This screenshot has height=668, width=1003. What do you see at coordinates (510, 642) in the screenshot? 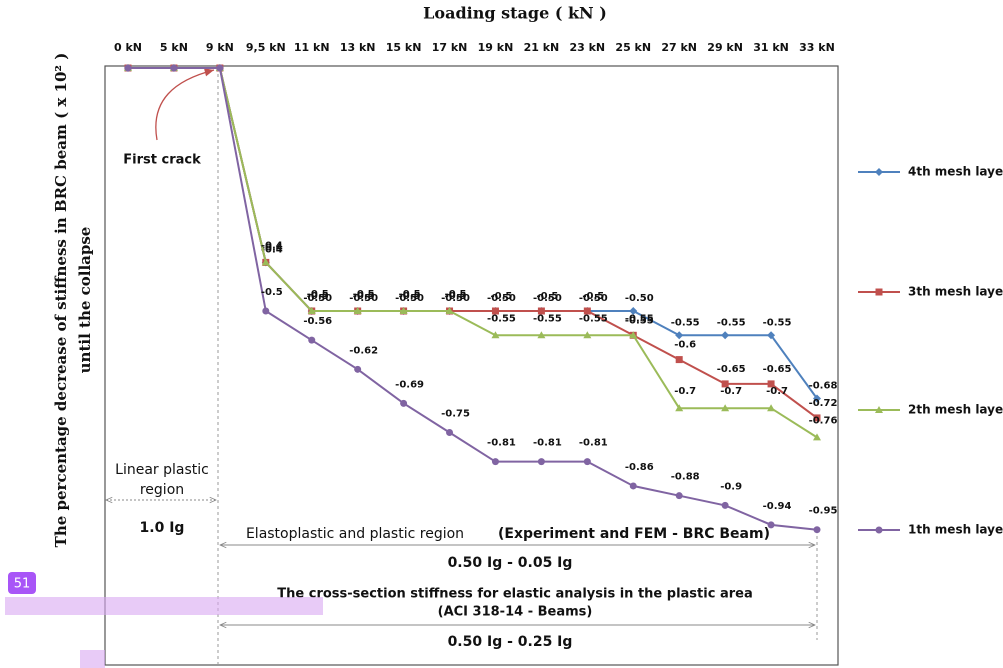
I see `annotation: 0.50 Ig - 0.25 Ig` at bounding box center [510, 642].